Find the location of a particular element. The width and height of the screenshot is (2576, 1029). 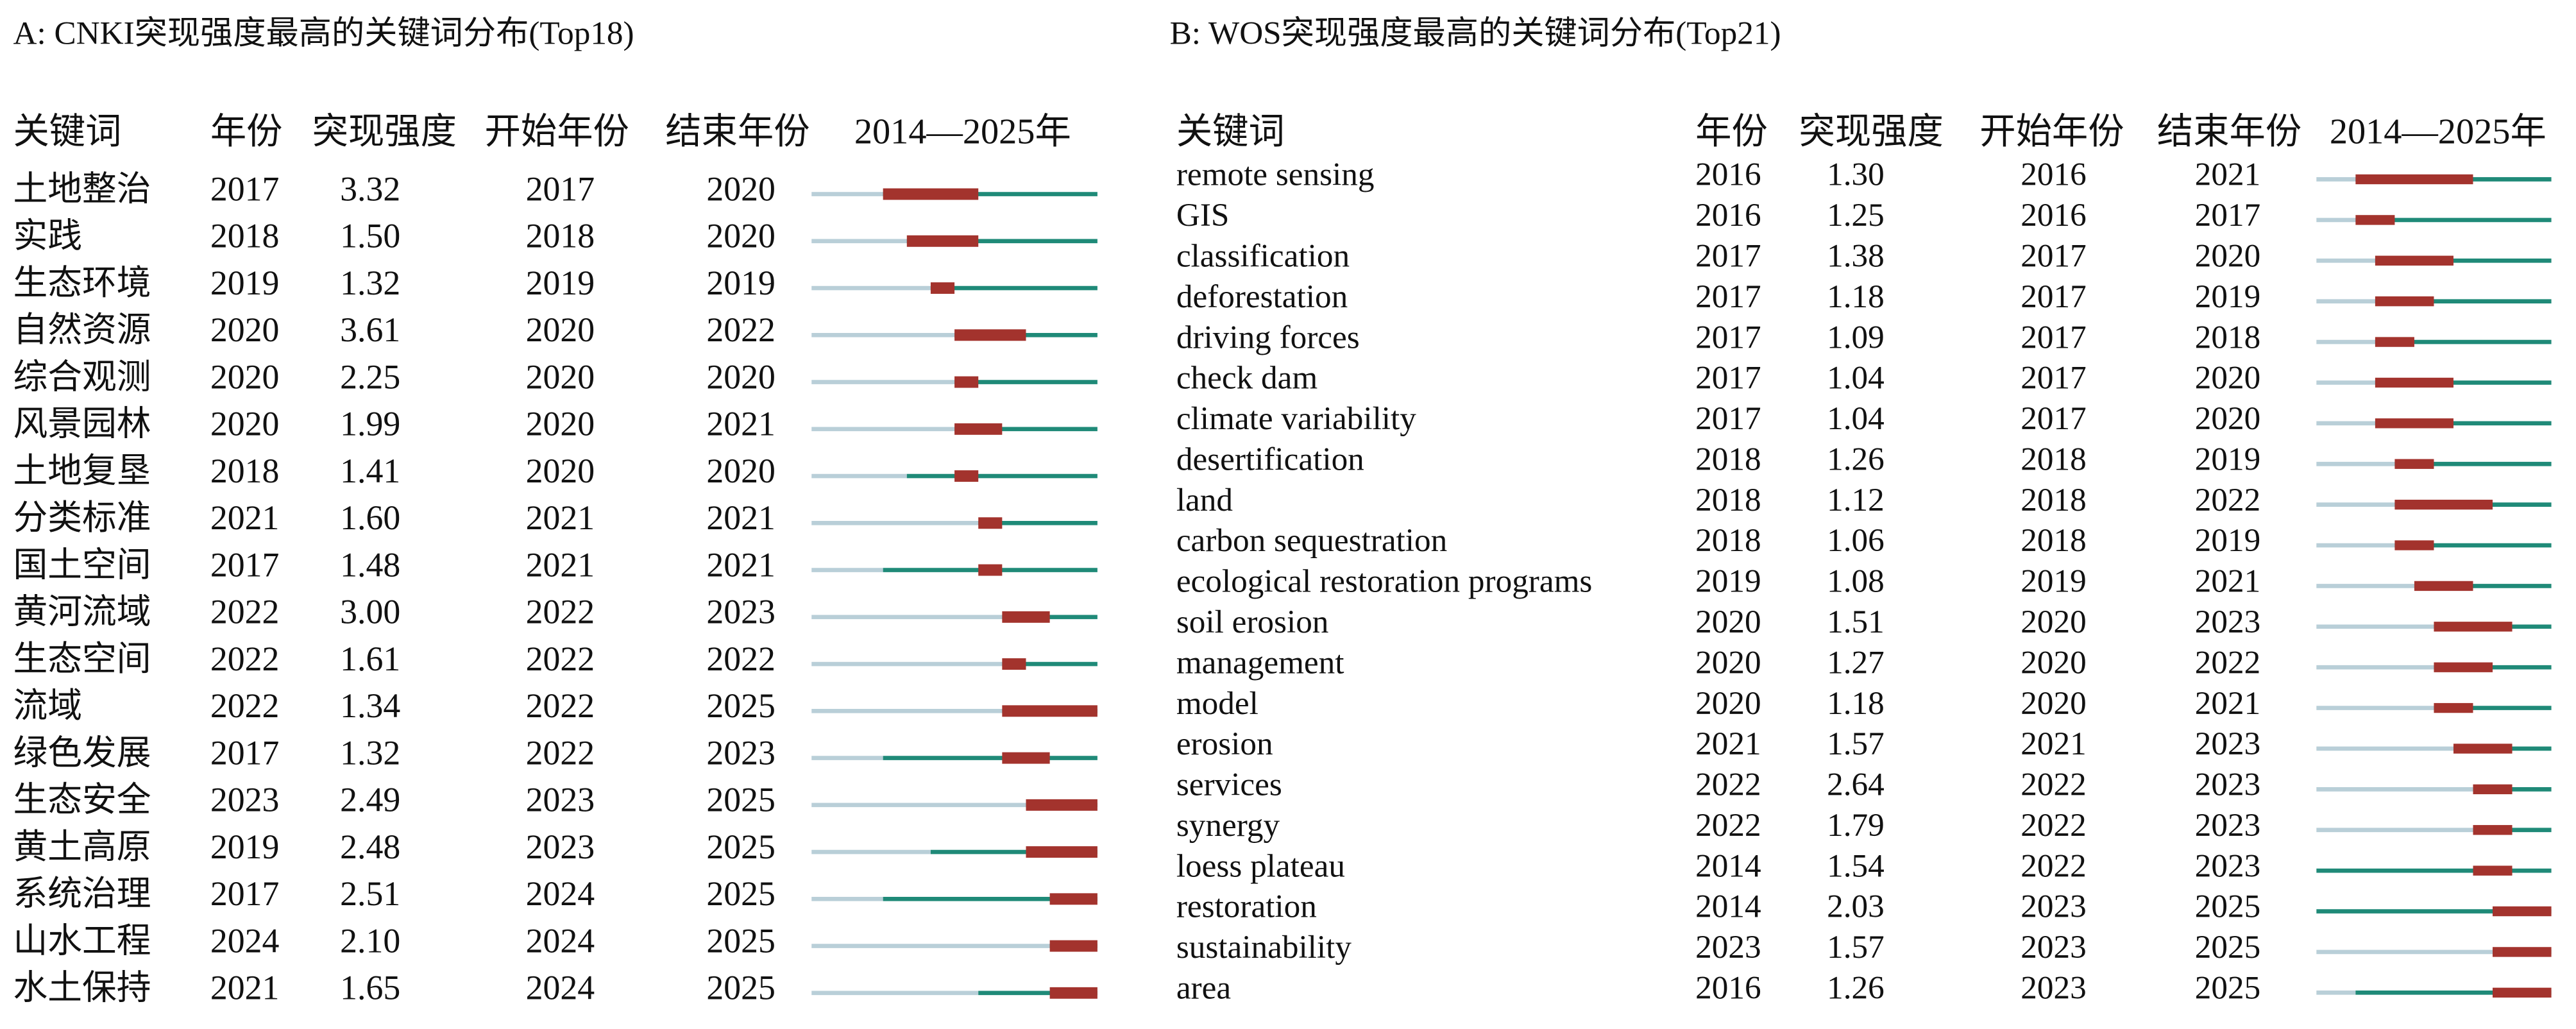

column-header: 结束年份 is located at coordinates (2229, 131).